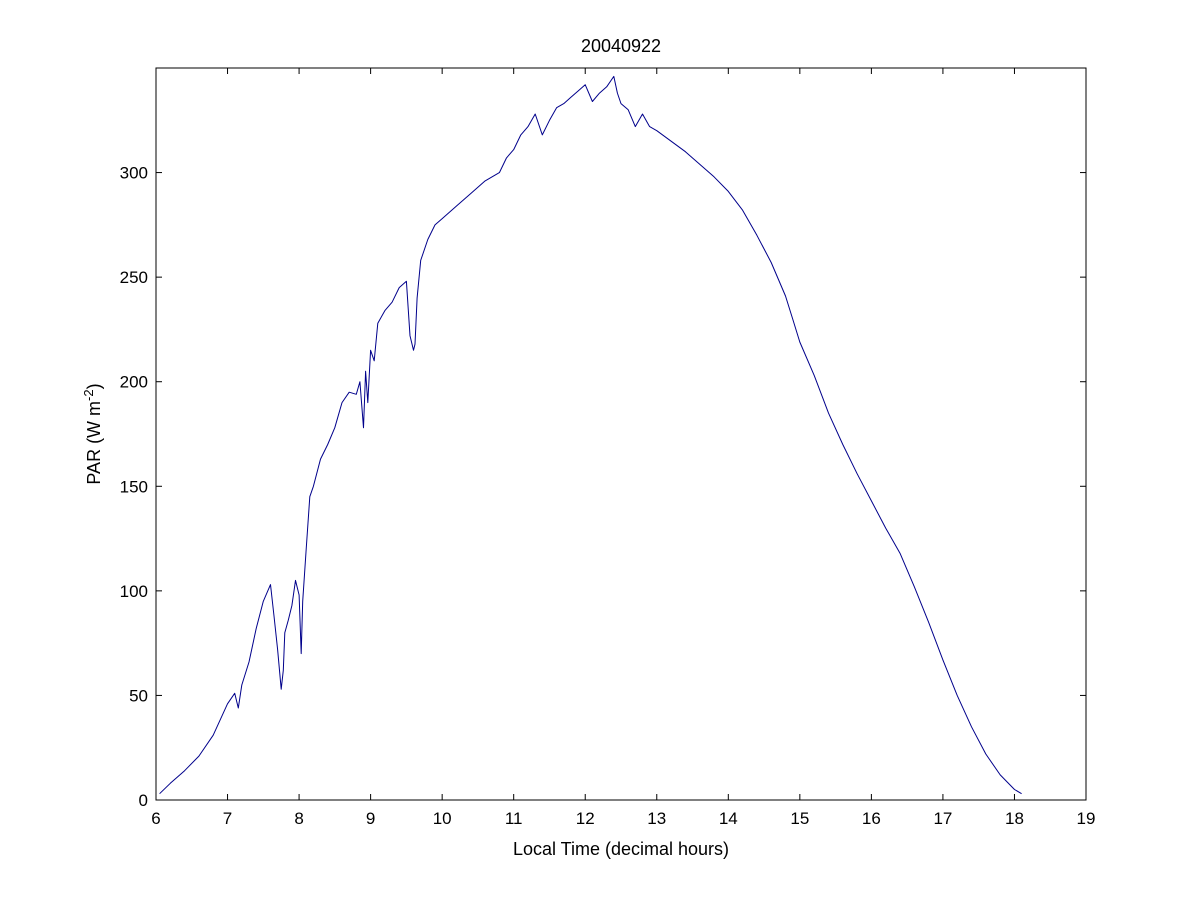 Image resolution: width=1200 pixels, height=900 pixels. Describe the element at coordinates (134, 486) in the screenshot. I see `y-tick-label: 150` at that location.